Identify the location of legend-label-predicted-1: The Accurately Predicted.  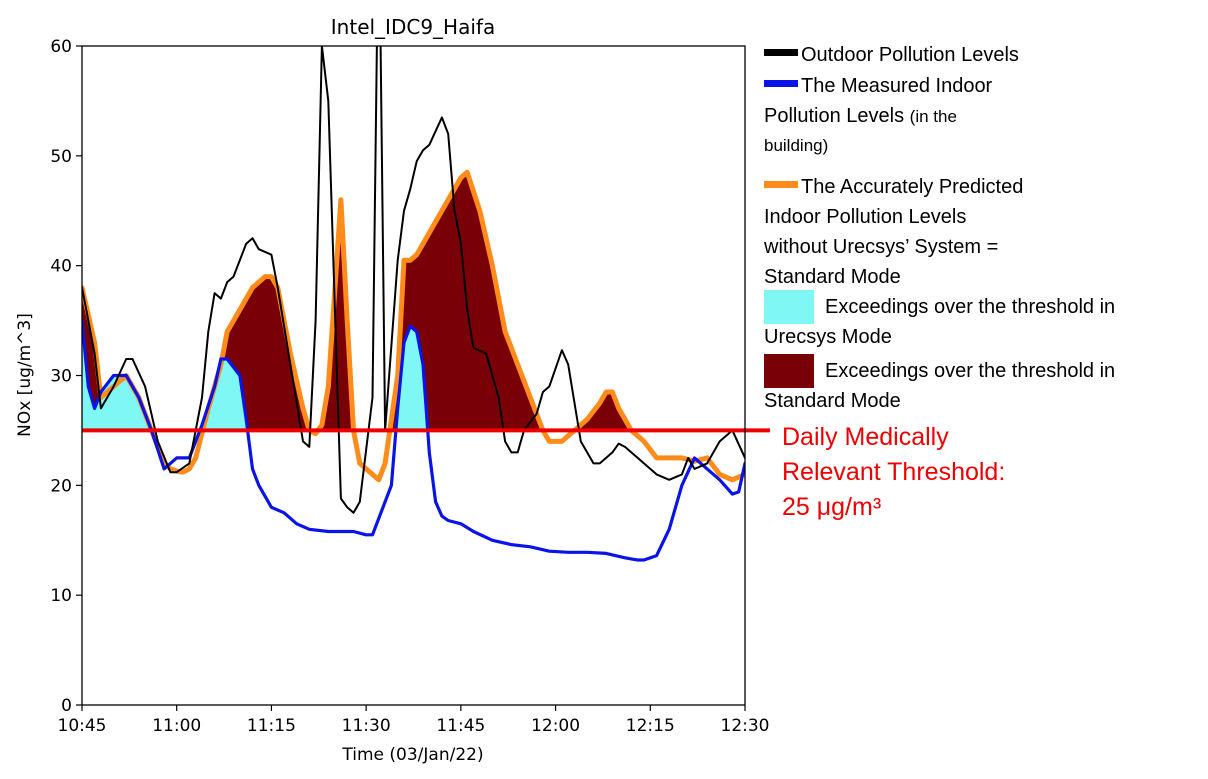
(912, 187).